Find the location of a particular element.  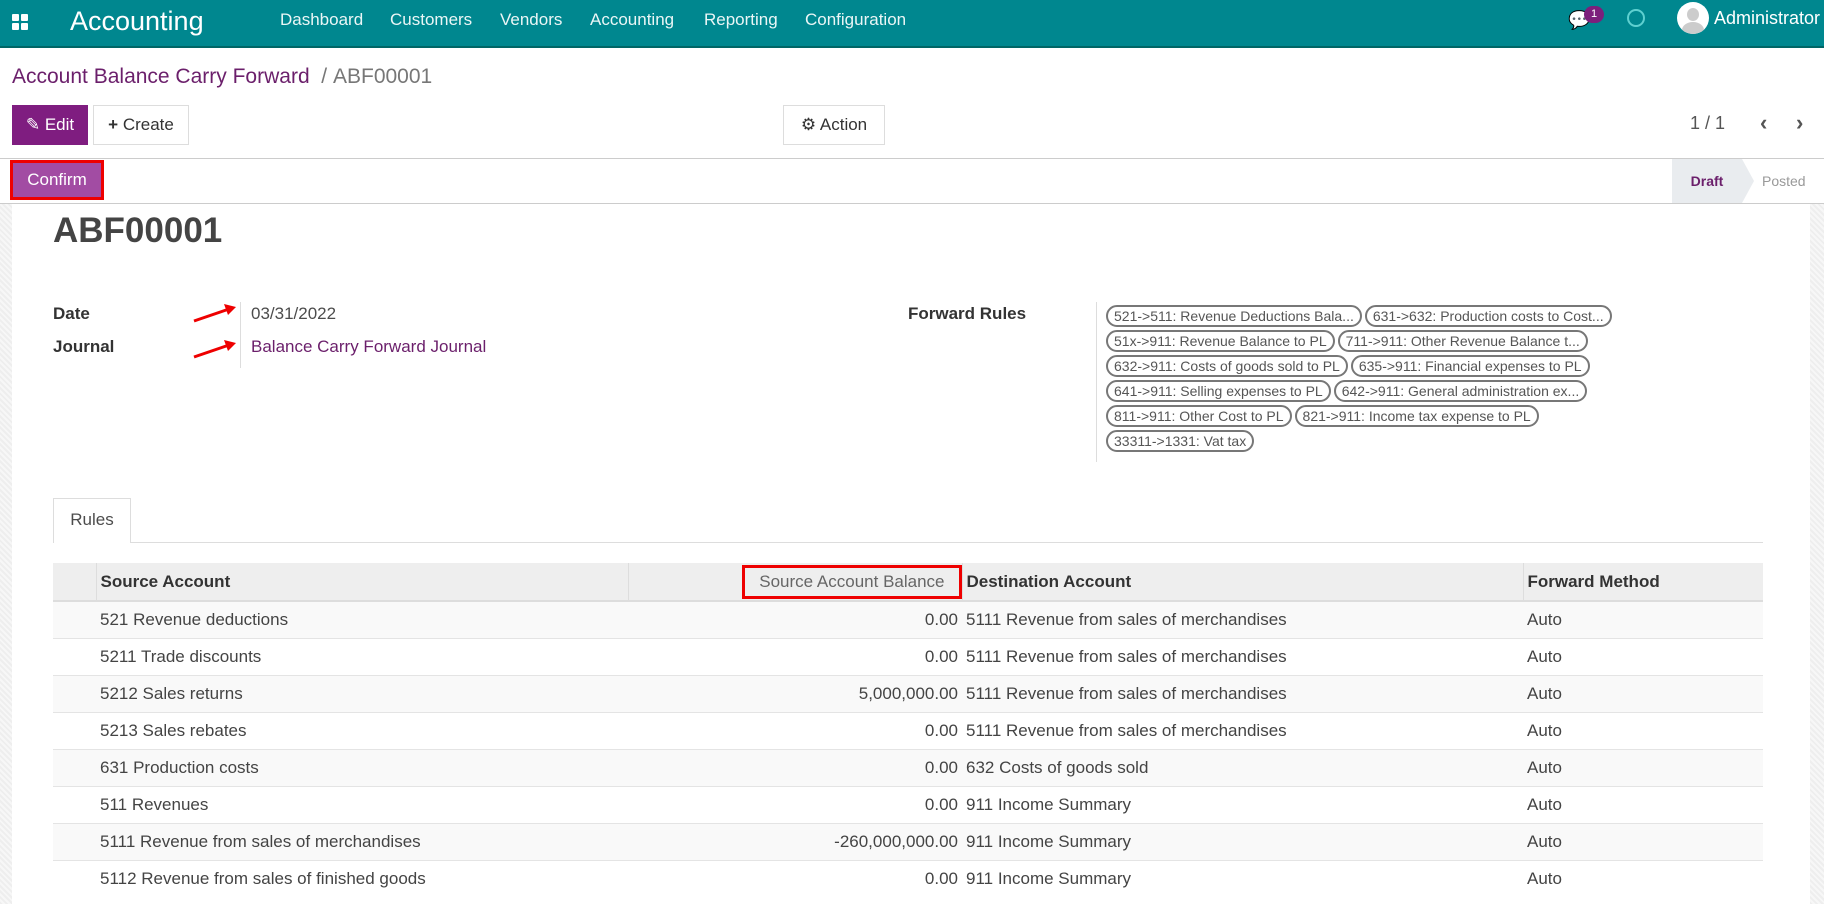

col-source-balance: Source Account Balance is located at coordinates (794, 582).